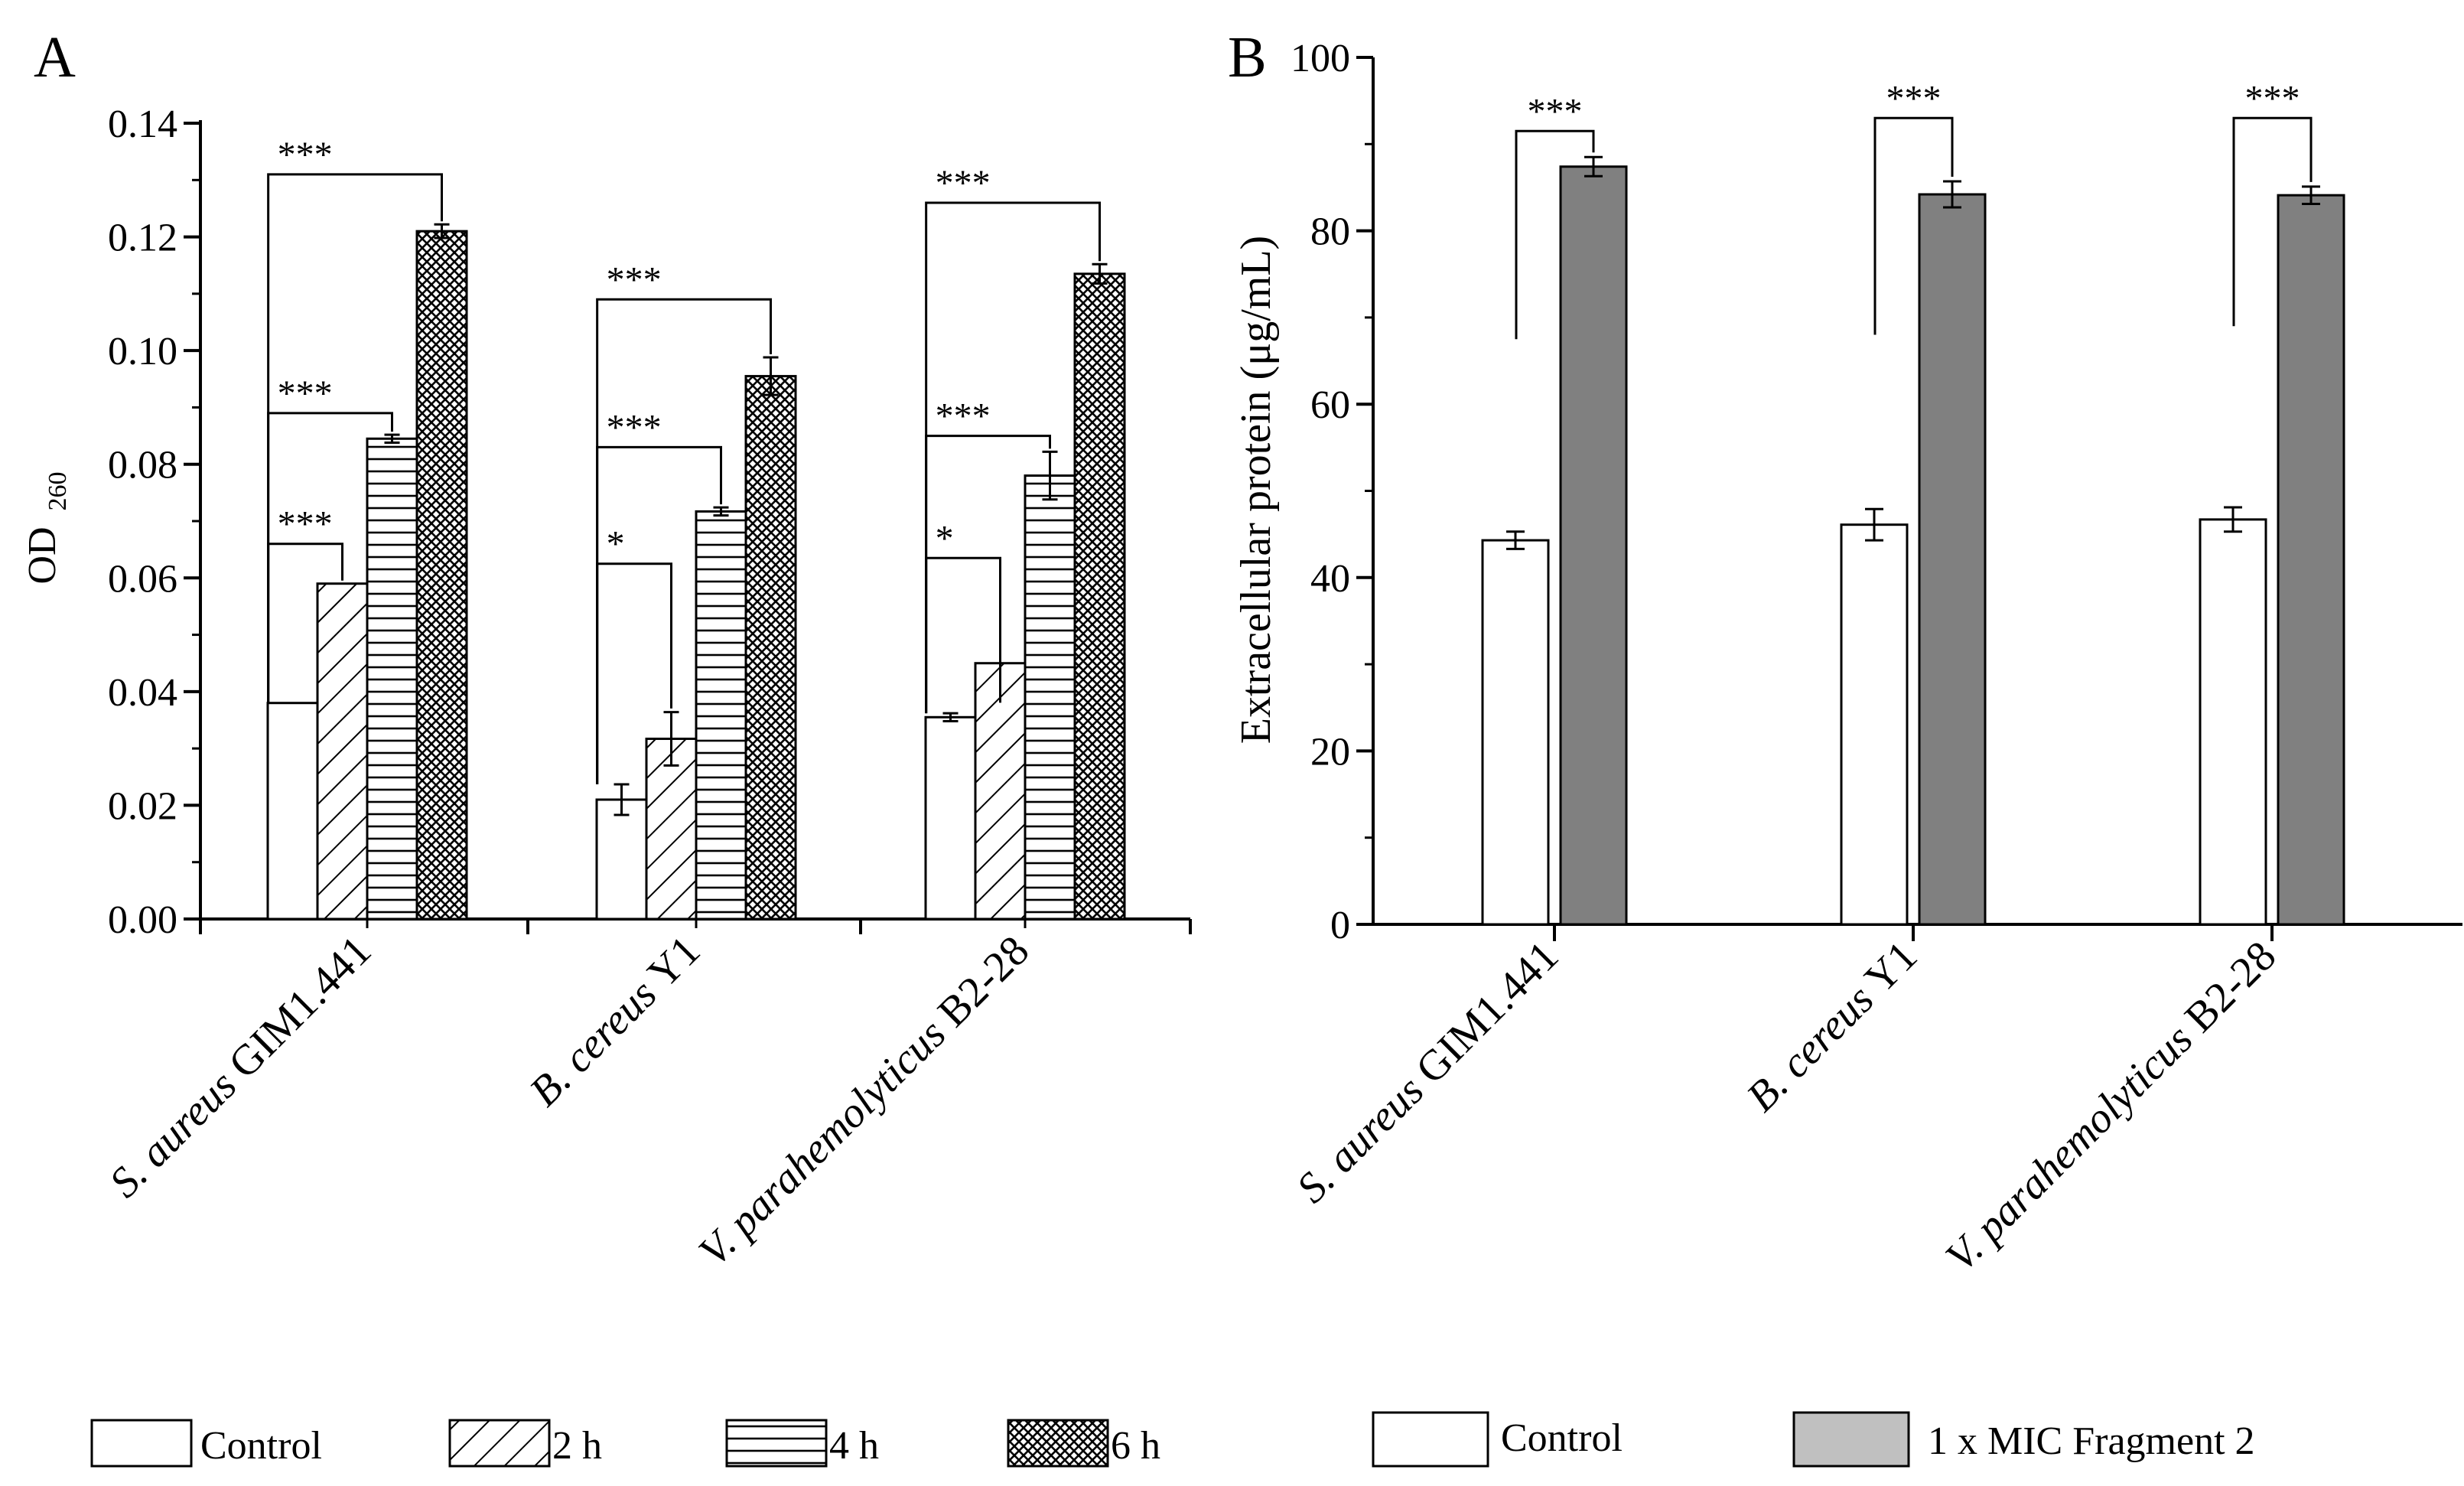  Describe the element at coordinates (1330, 232) in the screenshot. I see `panel-b-ytick-label: 80` at that location.